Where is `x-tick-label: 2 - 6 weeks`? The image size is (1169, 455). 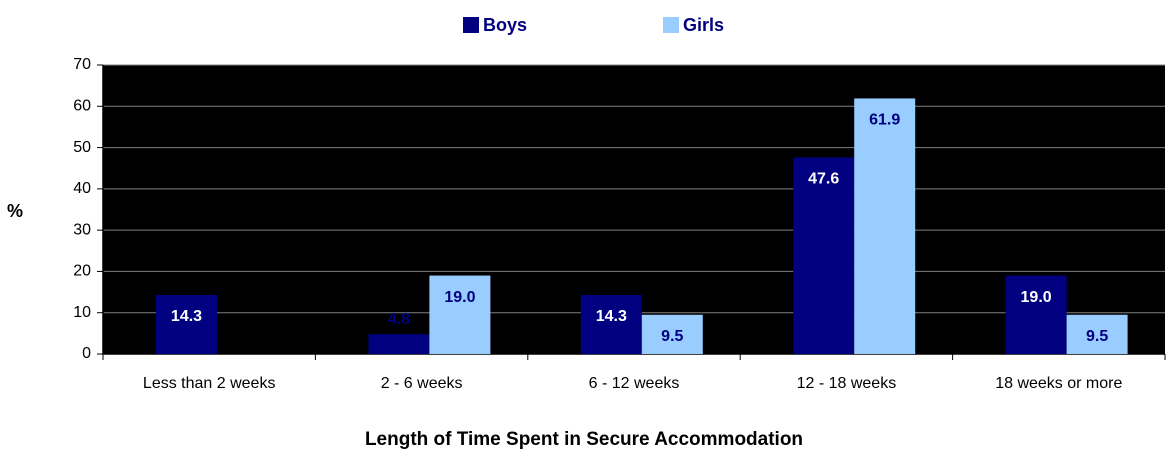 x-tick-label: 2 - 6 weeks is located at coordinates (422, 383).